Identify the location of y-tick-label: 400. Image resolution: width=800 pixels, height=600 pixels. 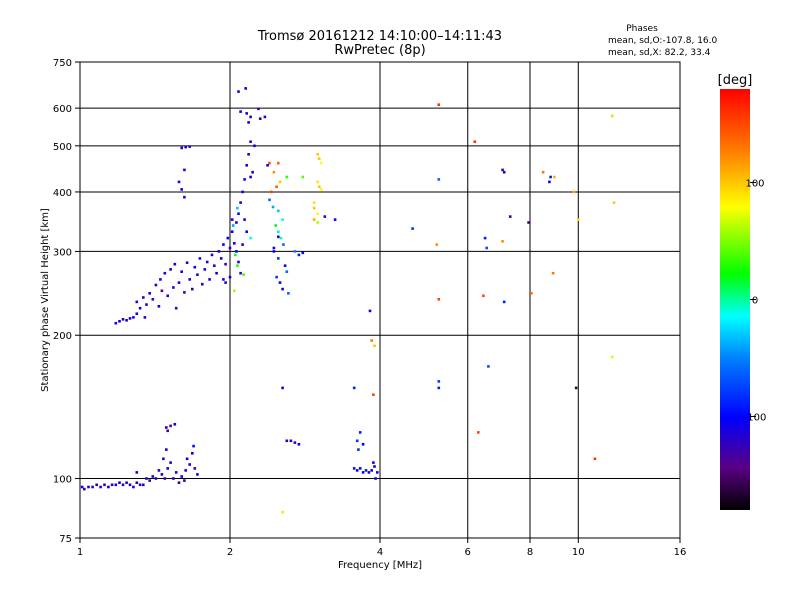
(62, 193).